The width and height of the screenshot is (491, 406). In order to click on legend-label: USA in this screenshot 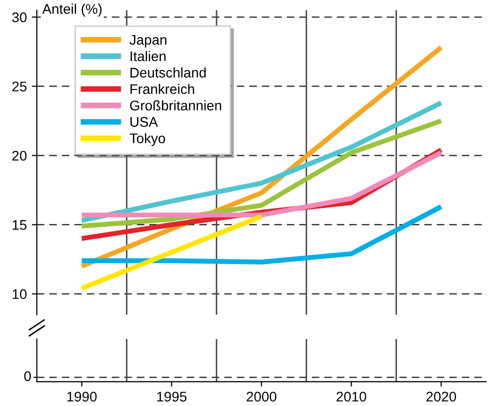, I will do `click(144, 122)`.